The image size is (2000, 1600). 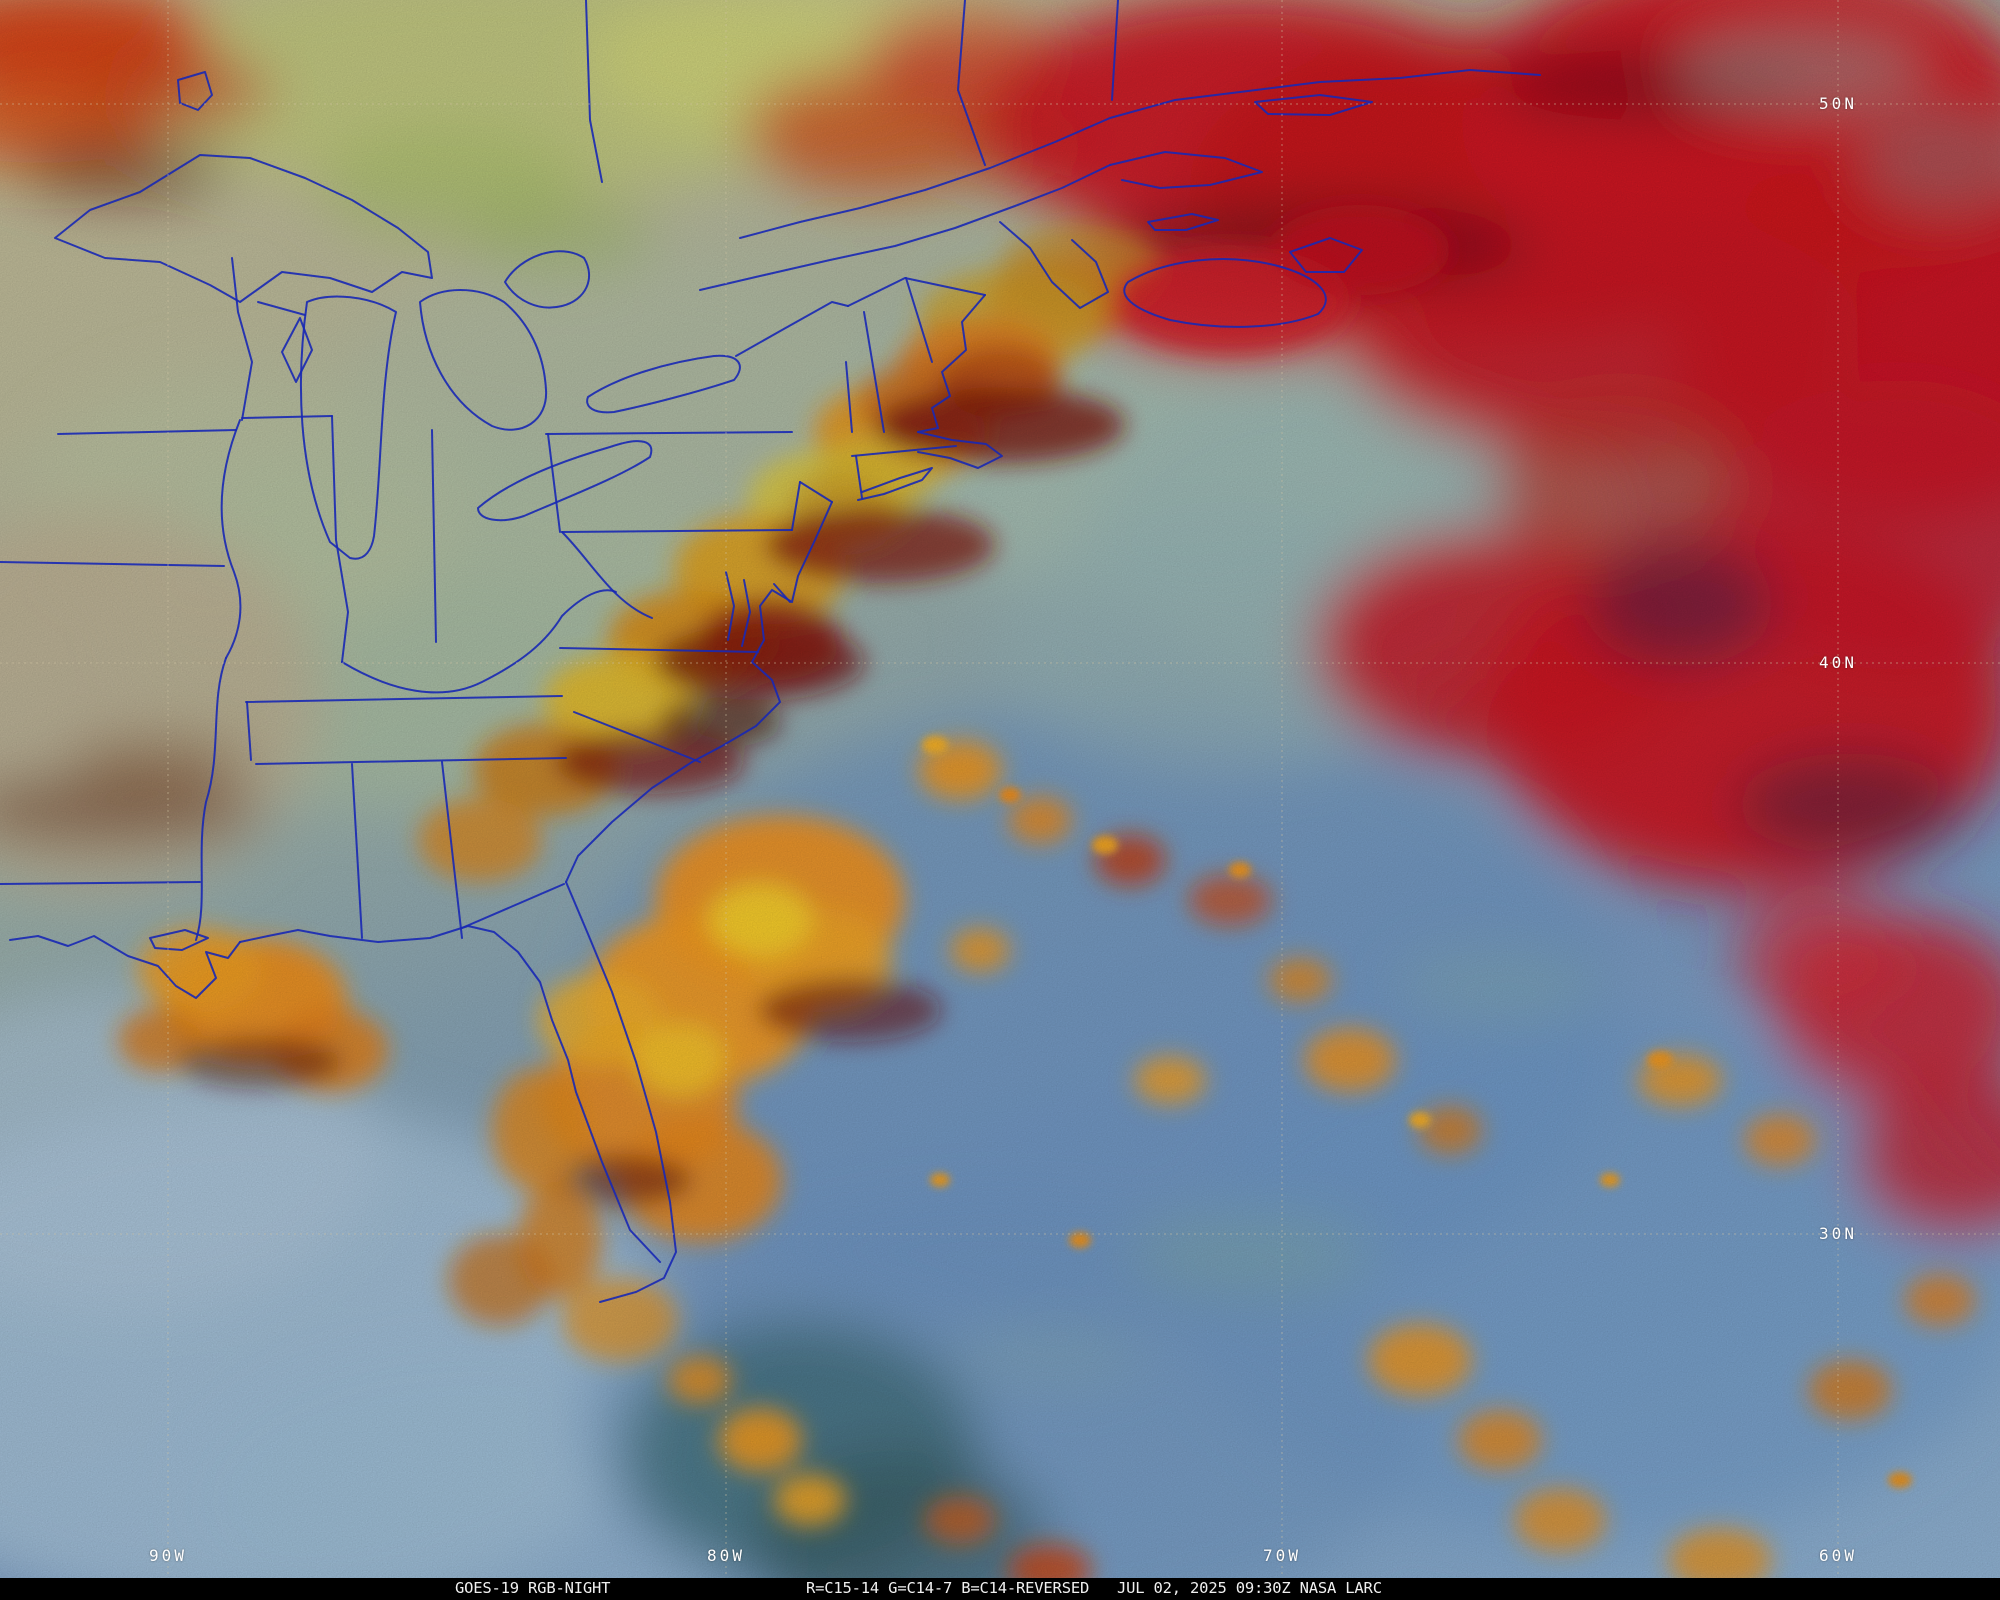 I want to click on caption-timestamp: JUL 02, 2025 09:30Z NASA LARC, so click(x=1249, y=1588).